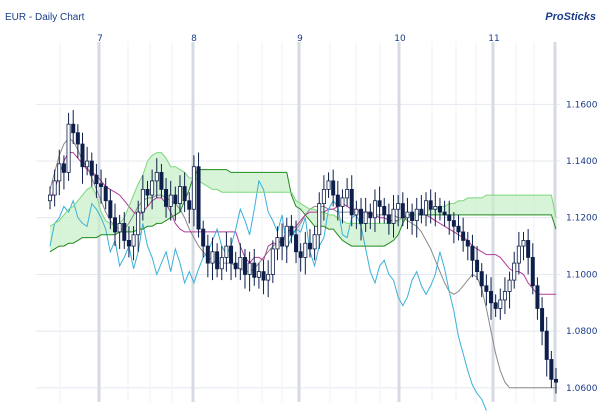  Describe the element at coordinates (303, 189) in the screenshot. I see `leading-span-b-line` at that location.